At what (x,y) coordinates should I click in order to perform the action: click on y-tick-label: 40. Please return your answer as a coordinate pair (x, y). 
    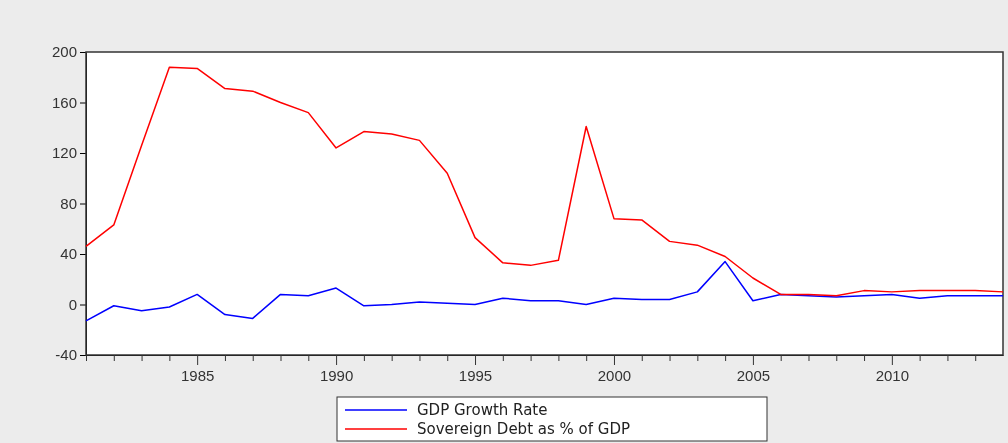
    Looking at the image, I should click on (68, 254).